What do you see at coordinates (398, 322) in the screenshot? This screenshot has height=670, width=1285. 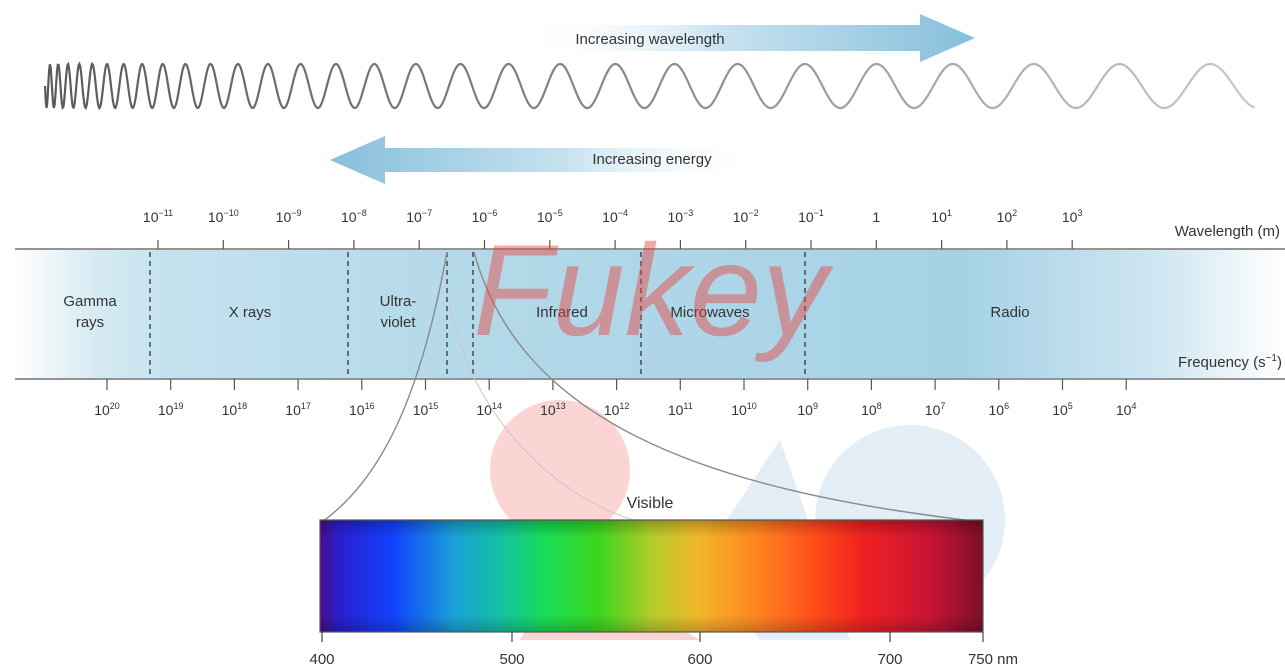 I see `region-label-line2: violet` at bounding box center [398, 322].